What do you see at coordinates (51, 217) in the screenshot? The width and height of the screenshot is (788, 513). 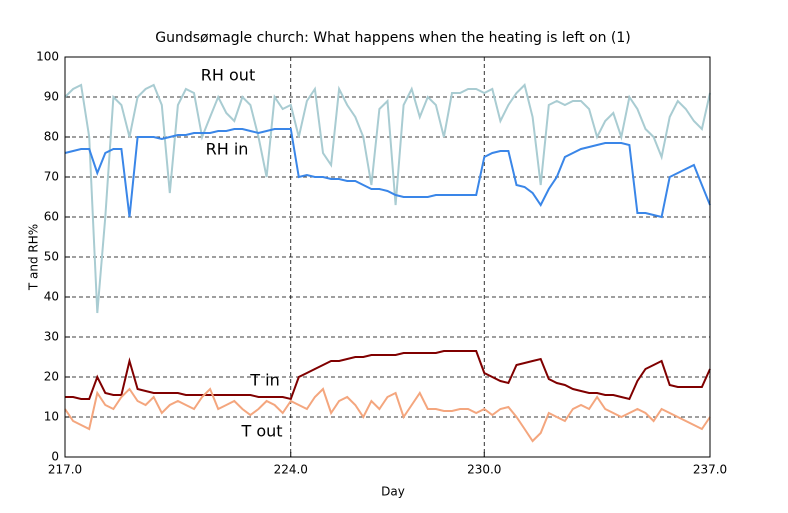 I see `y-tick-label: 60` at bounding box center [51, 217].